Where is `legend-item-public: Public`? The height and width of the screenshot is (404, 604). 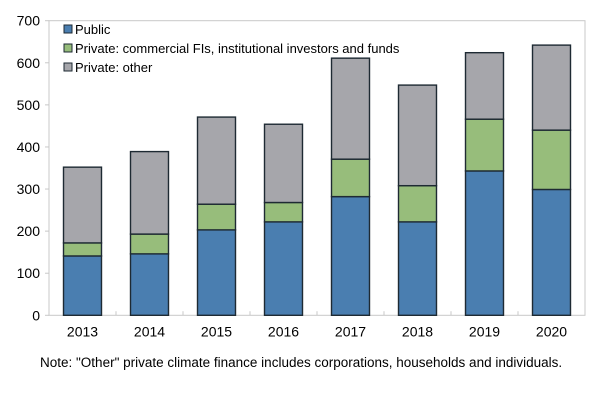 legend-item-public: Public is located at coordinates (87, 29).